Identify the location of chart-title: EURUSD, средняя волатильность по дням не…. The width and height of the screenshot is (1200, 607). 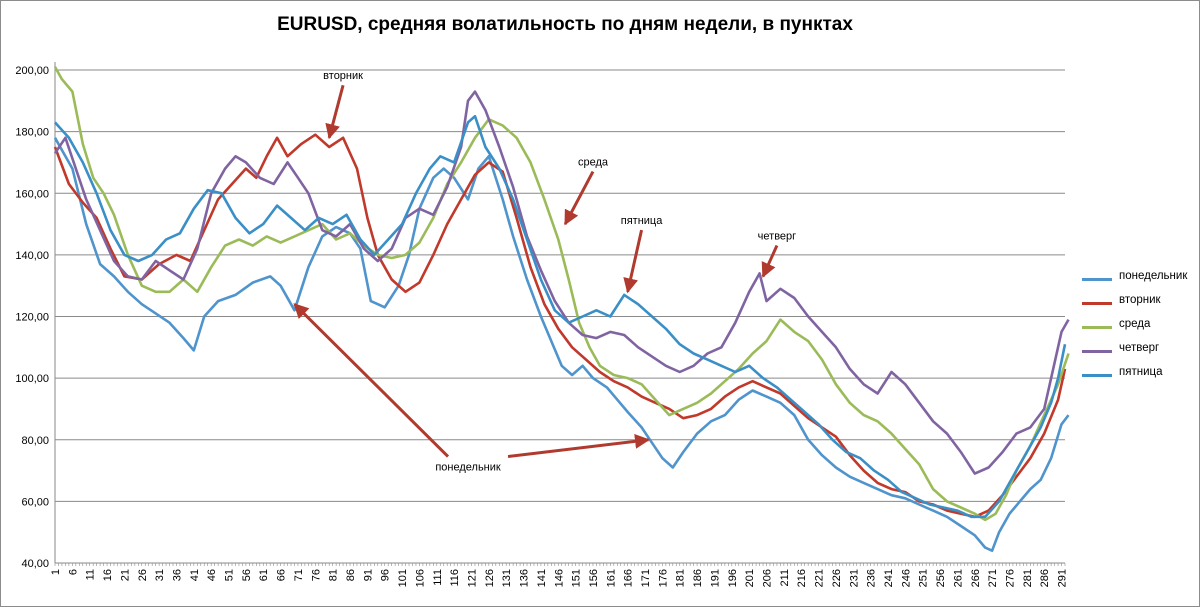
(565, 24).